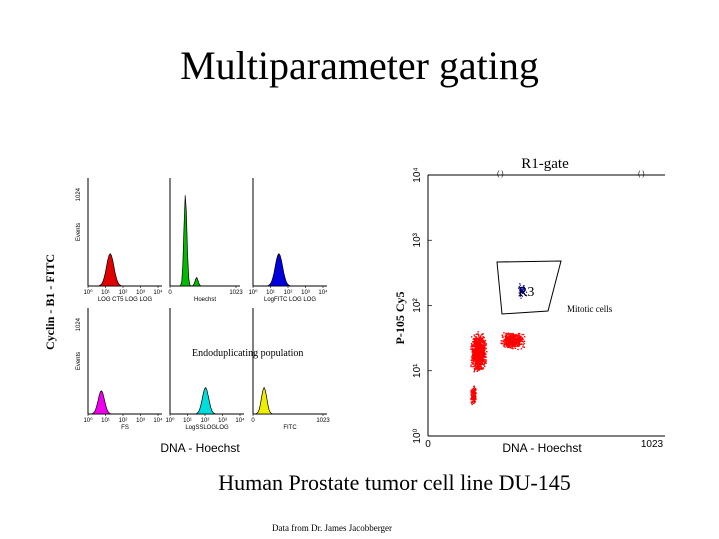 The width and height of the screenshot is (719, 539). What do you see at coordinates (125, 402) in the screenshot?
I see `histogram-peak` at bounding box center [125, 402].